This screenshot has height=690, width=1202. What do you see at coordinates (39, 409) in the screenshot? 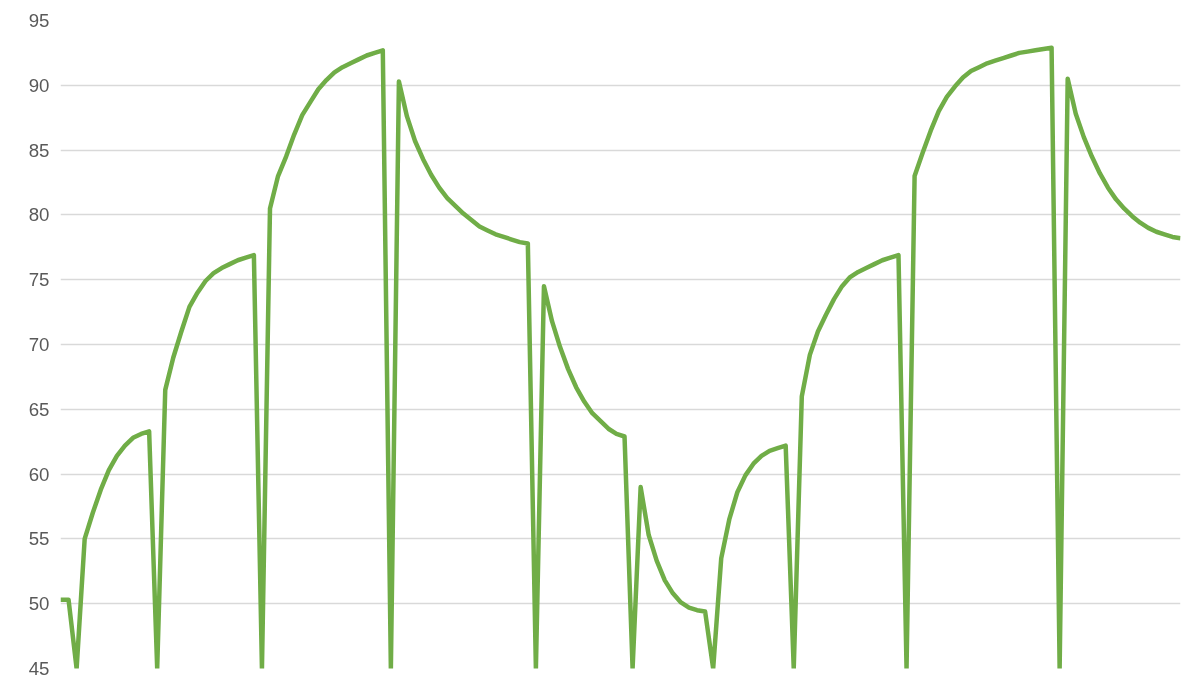
I see `y-tick-label: 65` at bounding box center [39, 409].